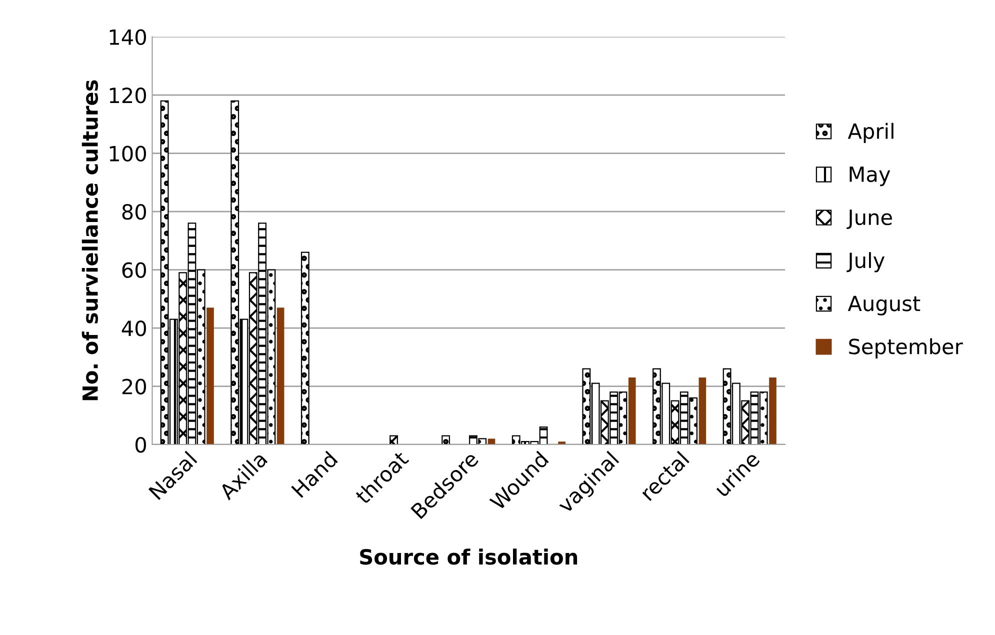  Describe the element at coordinates (884, 306) in the screenshot. I see `legend-label: August` at that location.